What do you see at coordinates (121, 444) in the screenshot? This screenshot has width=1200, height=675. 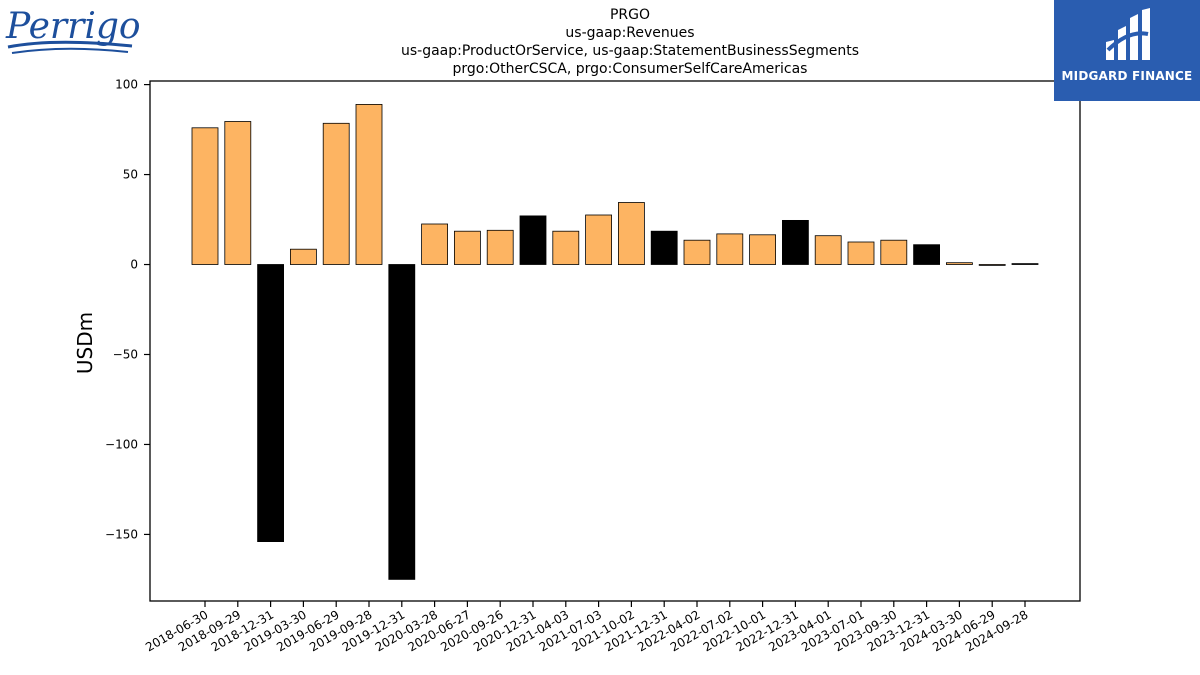 I see `y-tick-label: −100` at bounding box center [121, 444].